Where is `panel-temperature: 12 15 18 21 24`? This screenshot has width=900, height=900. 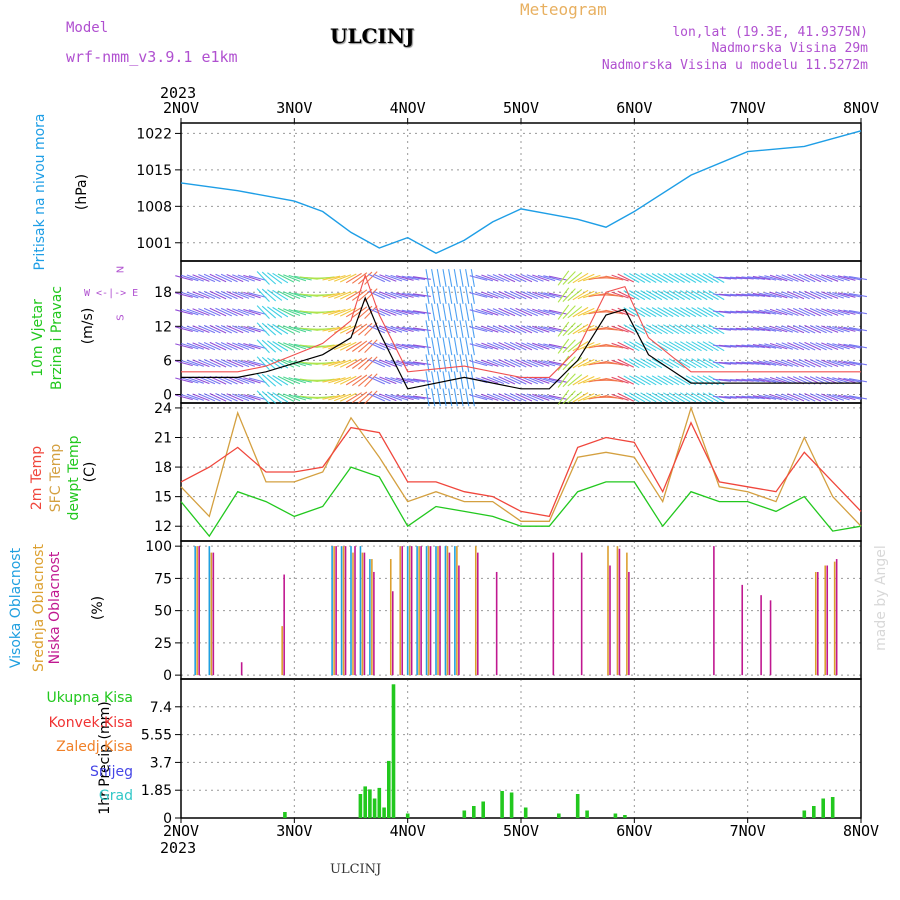 panel-temperature: 12 15 18 21 24 is located at coordinates (508, 471).